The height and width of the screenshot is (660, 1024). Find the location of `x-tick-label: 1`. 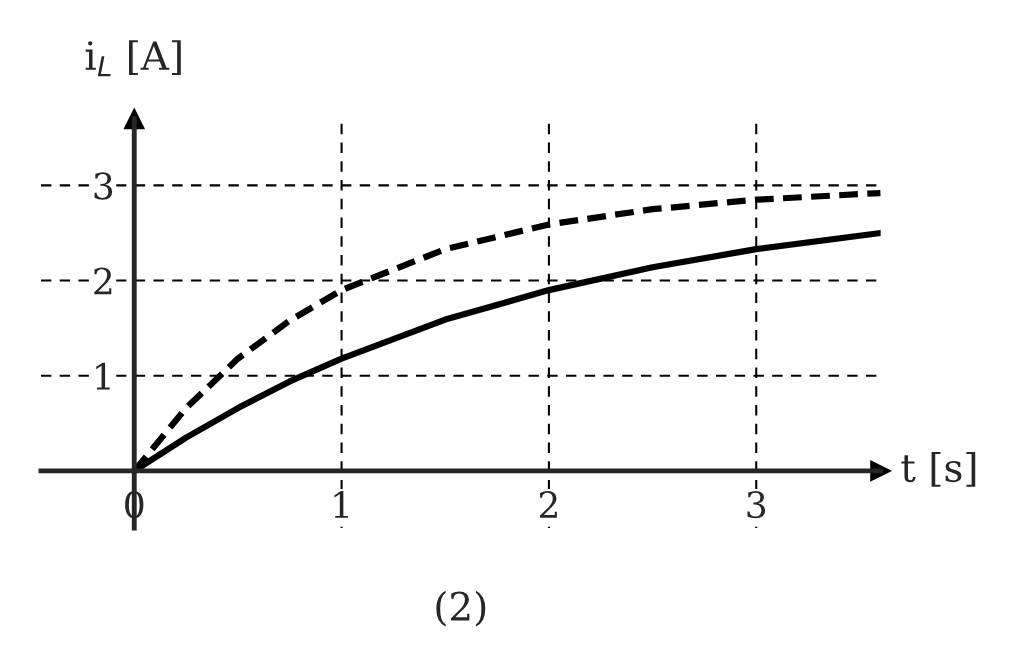

x-tick-label: 1 is located at coordinates (341, 504).